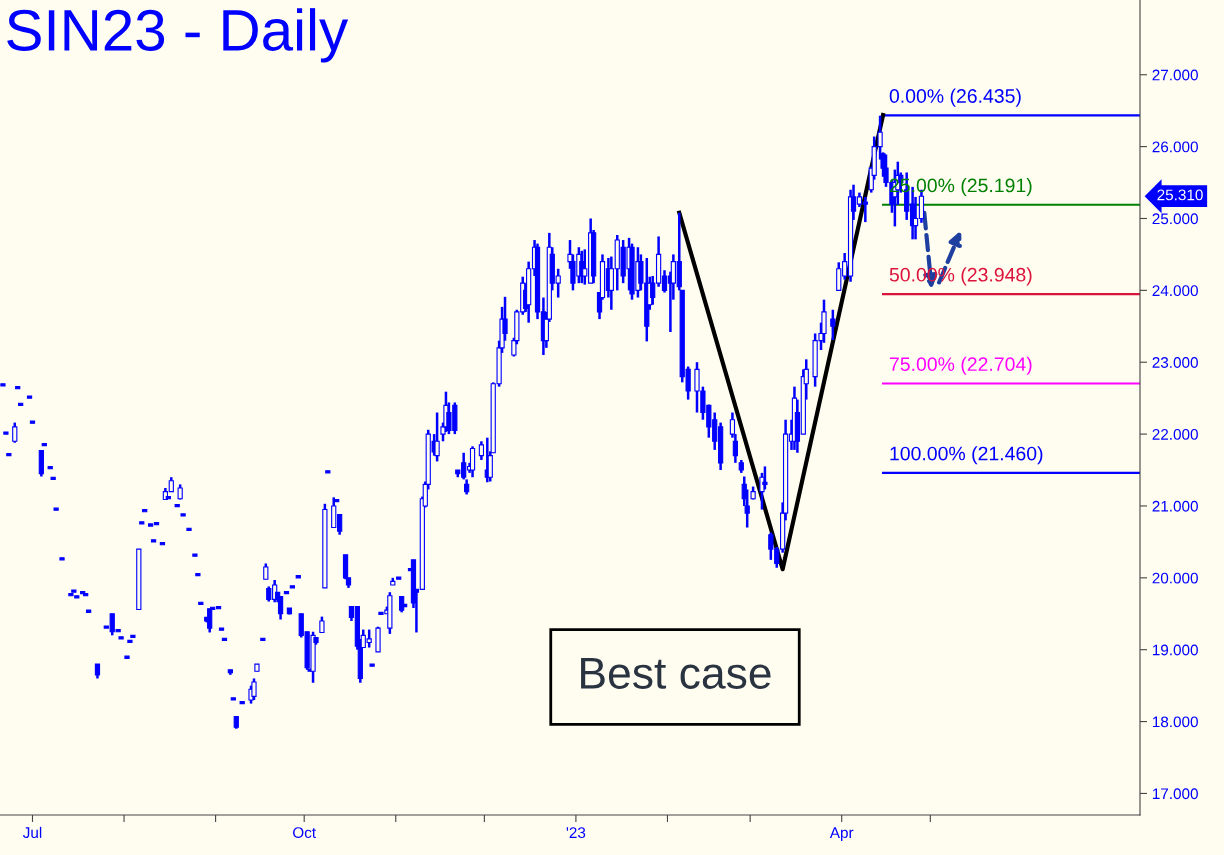 The image size is (1224, 855). What do you see at coordinates (1175, 794) in the screenshot?
I see `y-tick-label: 17.000` at bounding box center [1175, 794].